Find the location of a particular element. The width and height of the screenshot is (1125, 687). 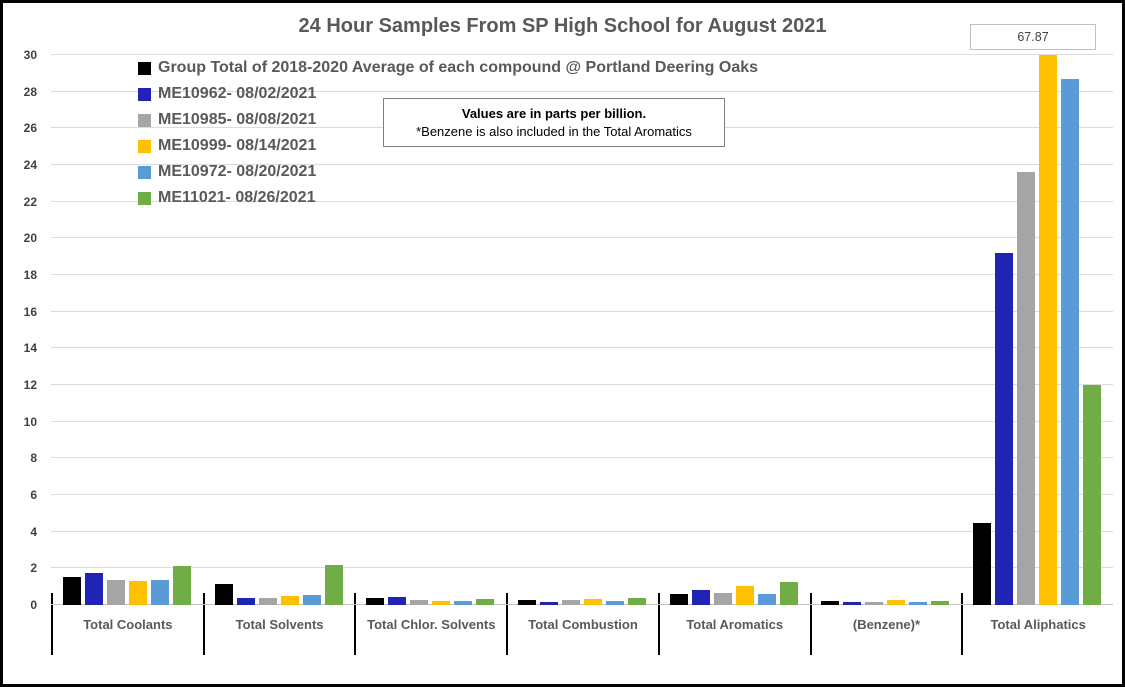

y-axis-tick-label: 12 is located at coordinates (30, 385).